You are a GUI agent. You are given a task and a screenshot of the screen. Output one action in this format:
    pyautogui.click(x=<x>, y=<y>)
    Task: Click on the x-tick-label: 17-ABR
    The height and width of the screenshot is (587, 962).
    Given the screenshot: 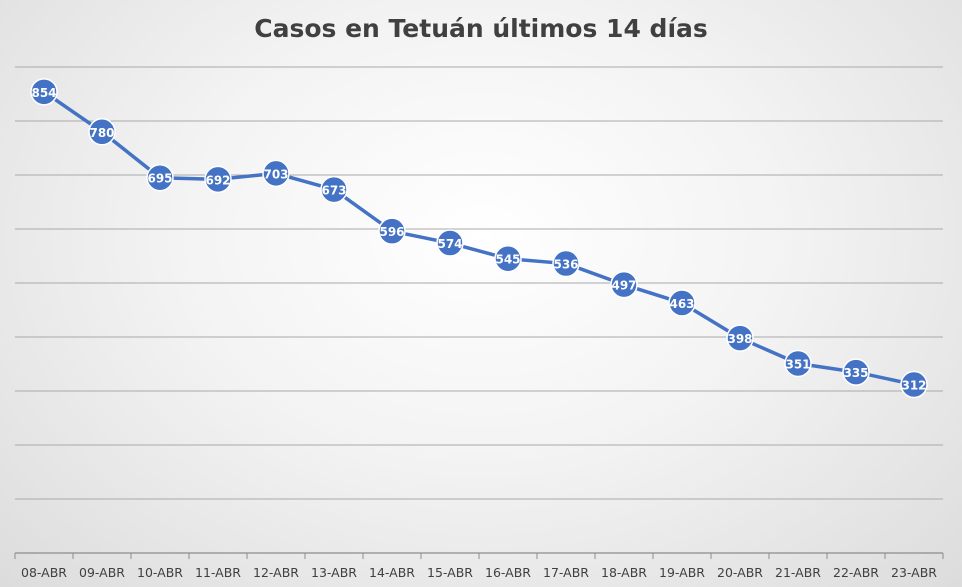 What is the action you would take?
    pyautogui.click(x=566, y=572)
    